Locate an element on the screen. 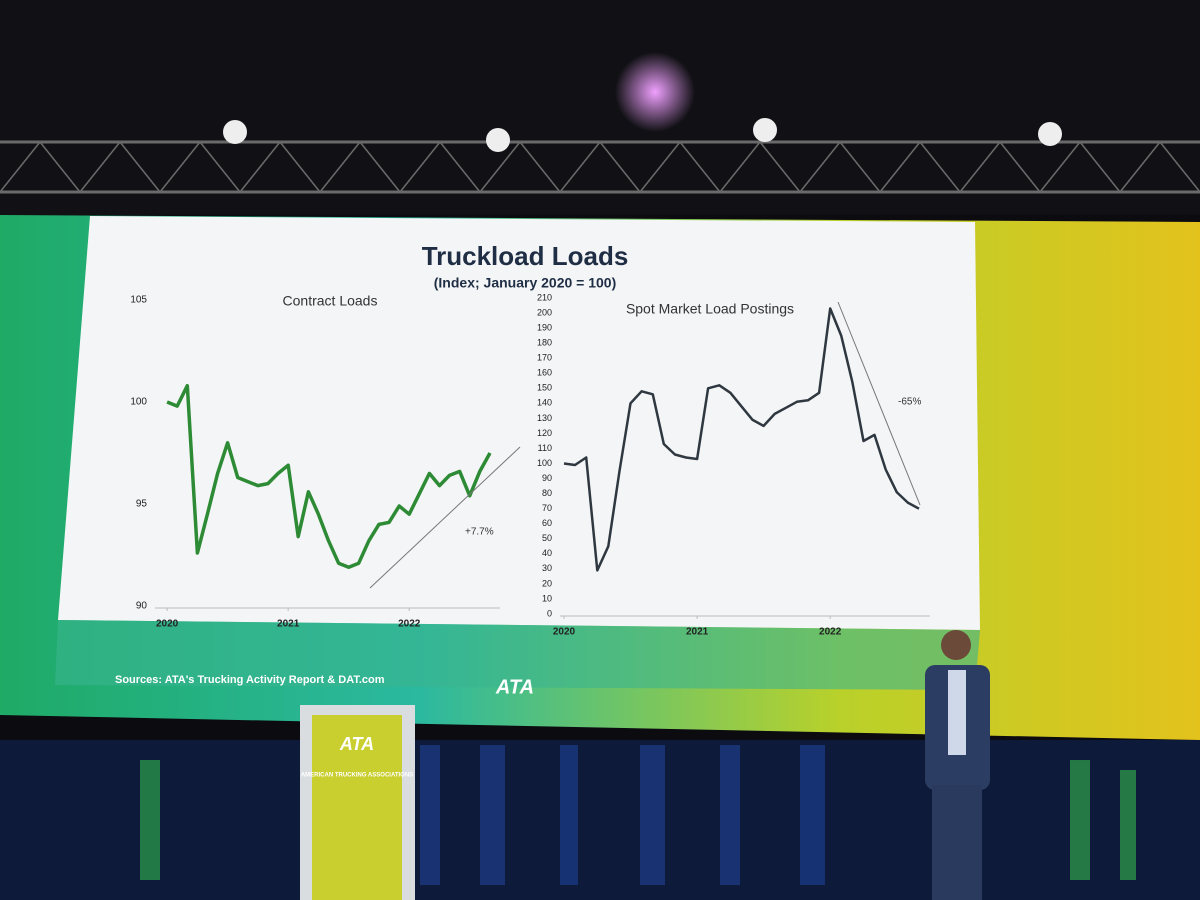 The width and height of the screenshot is (1200, 900). speaker is located at coordinates (957, 765).